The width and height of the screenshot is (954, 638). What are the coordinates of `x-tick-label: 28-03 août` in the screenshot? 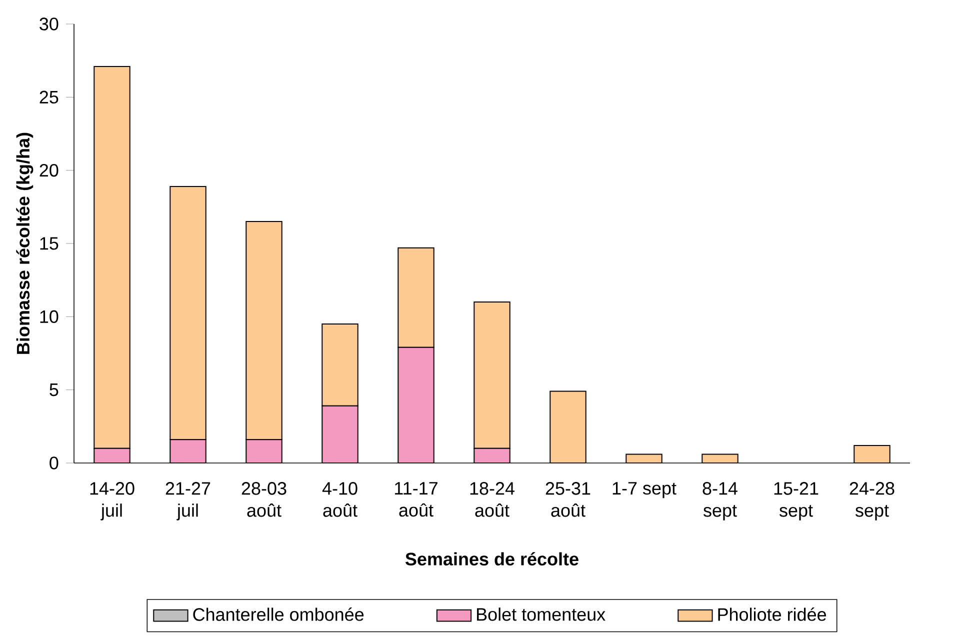 It's located at (264, 499).